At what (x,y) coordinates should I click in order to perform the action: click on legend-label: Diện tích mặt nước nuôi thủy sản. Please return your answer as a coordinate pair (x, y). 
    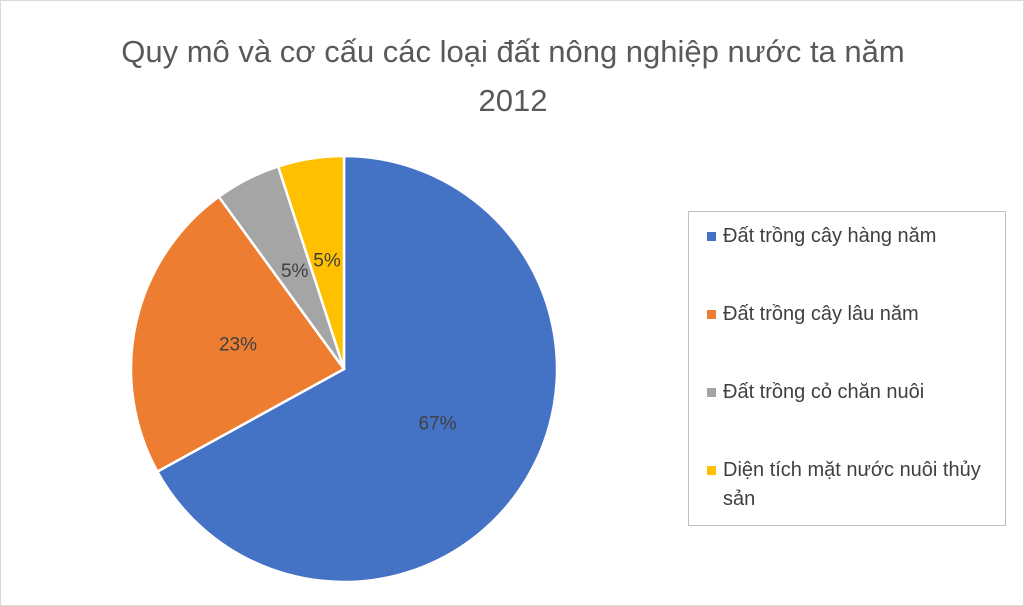
    Looking at the image, I should click on (852, 484).